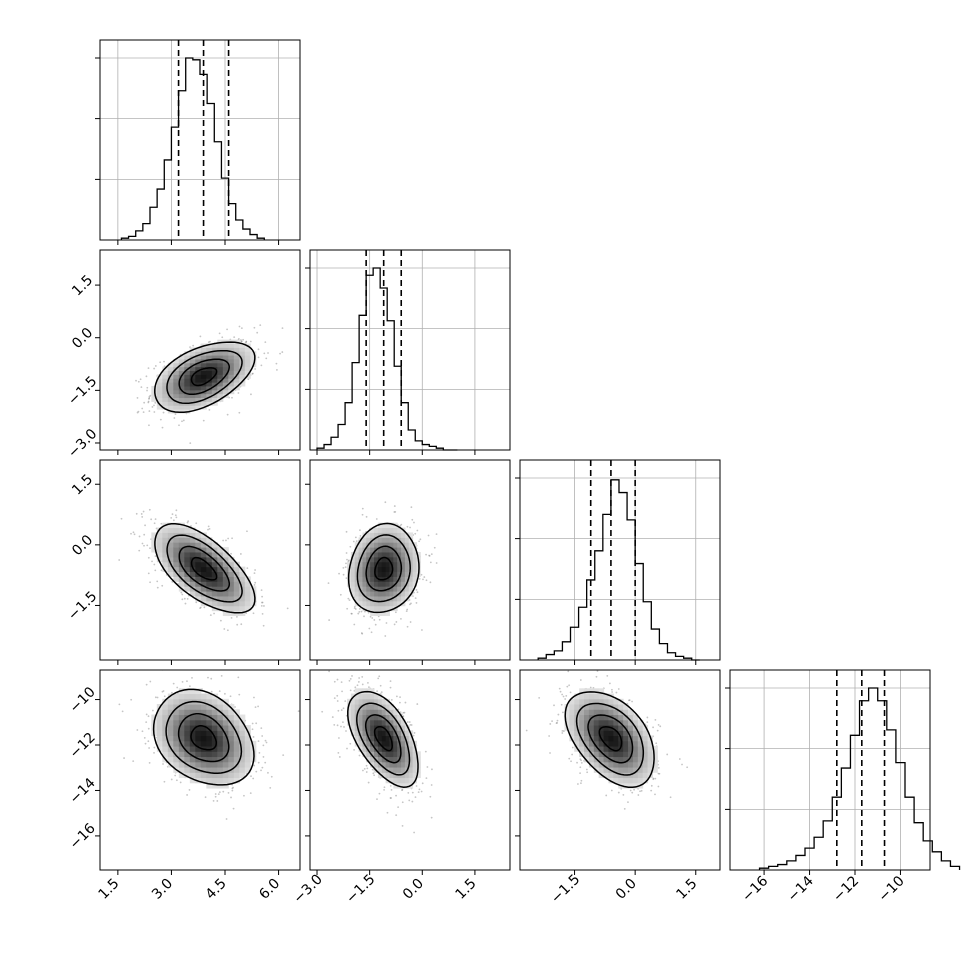 The width and height of the screenshot is (970, 974). Describe the element at coordinates (619, 570) in the screenshot. I see `histogram-step-line` at that location.